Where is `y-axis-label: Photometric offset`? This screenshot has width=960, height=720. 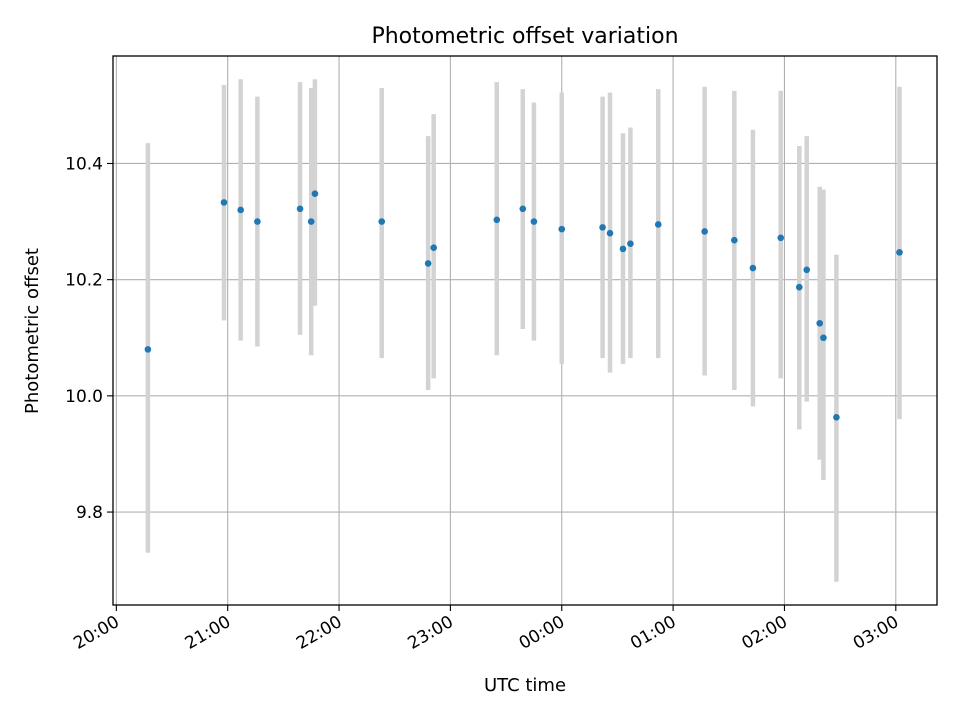 y-axis-label: Photometric offset is located at coordinates (32, 331).